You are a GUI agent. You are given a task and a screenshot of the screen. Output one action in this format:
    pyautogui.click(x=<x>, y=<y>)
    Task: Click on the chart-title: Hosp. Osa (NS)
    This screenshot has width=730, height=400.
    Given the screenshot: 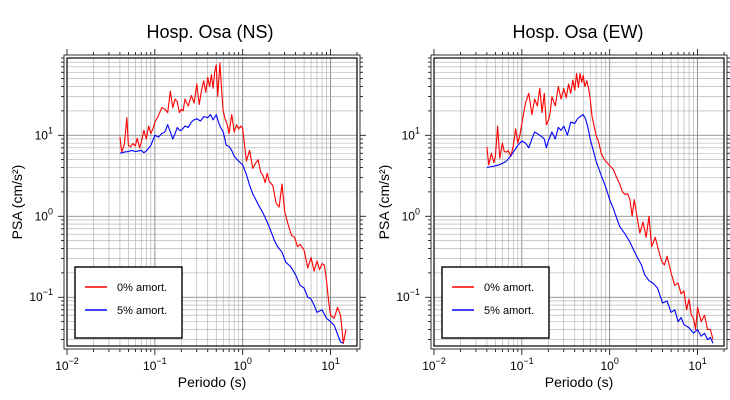 What is the action you would take?
    pyautogui.click(x=209, y=32)
    